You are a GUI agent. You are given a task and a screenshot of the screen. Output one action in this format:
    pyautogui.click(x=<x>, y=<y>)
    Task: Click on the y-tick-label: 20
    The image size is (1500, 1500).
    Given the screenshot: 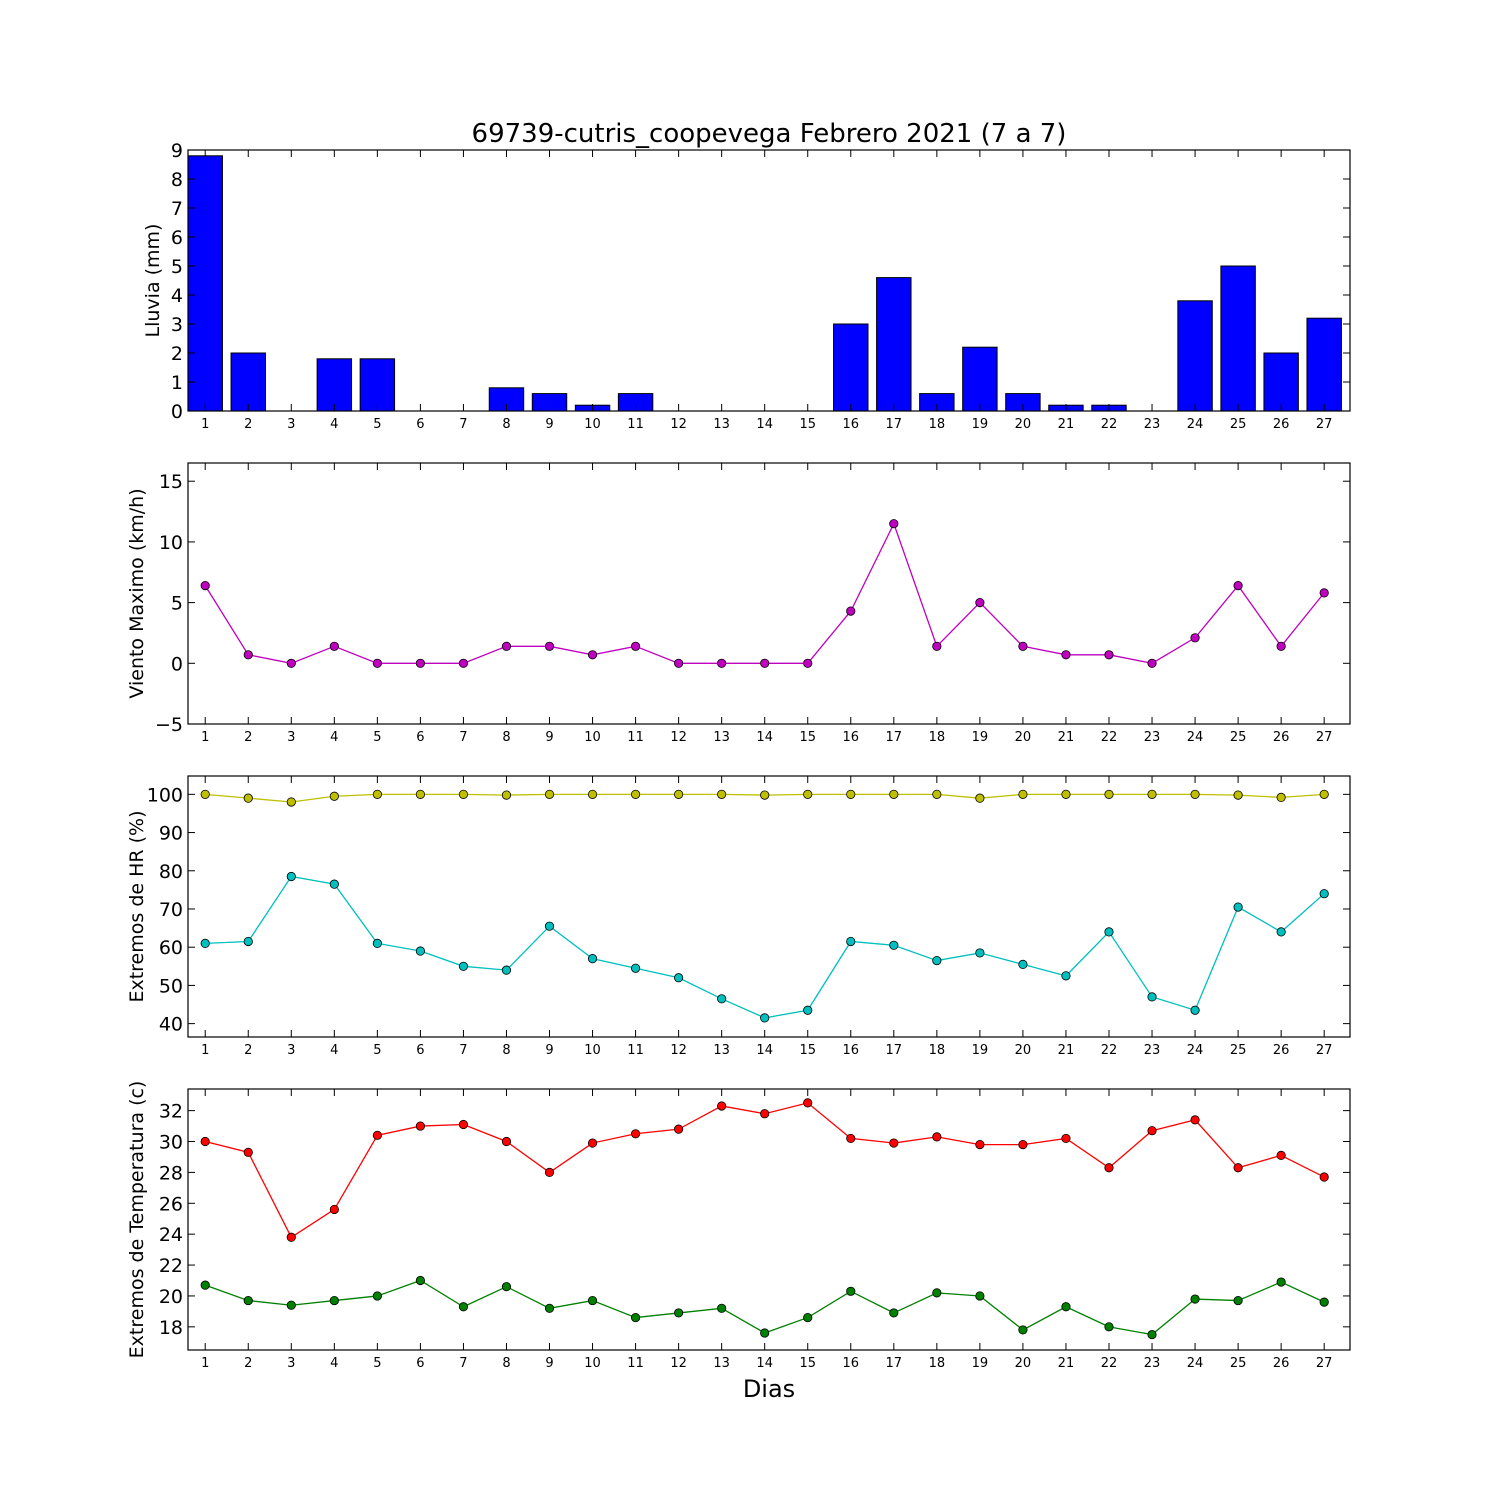 What is the action you would take?
    pyautogui.click(x=171, y=1297)
    